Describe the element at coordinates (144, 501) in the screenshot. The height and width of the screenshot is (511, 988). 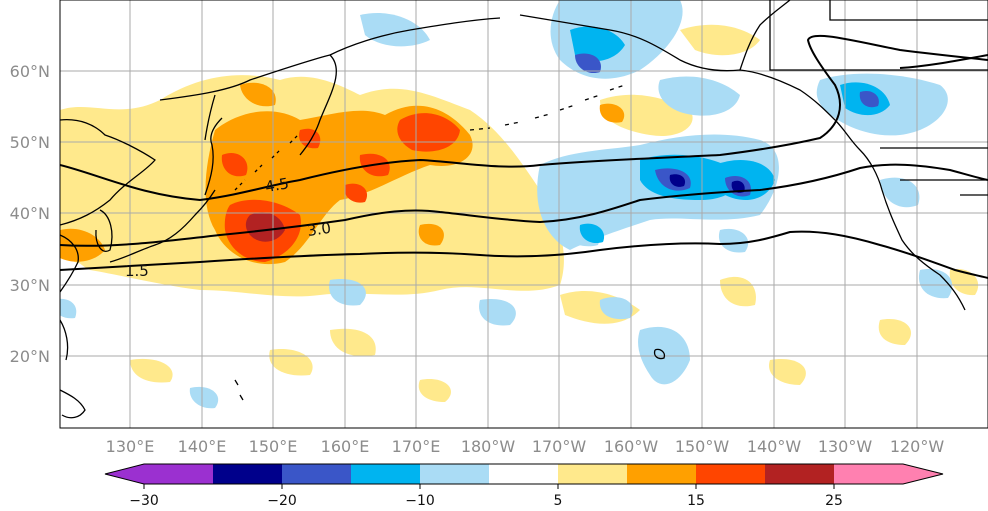
I see `colorbar-label-neg30: −30` at that location.